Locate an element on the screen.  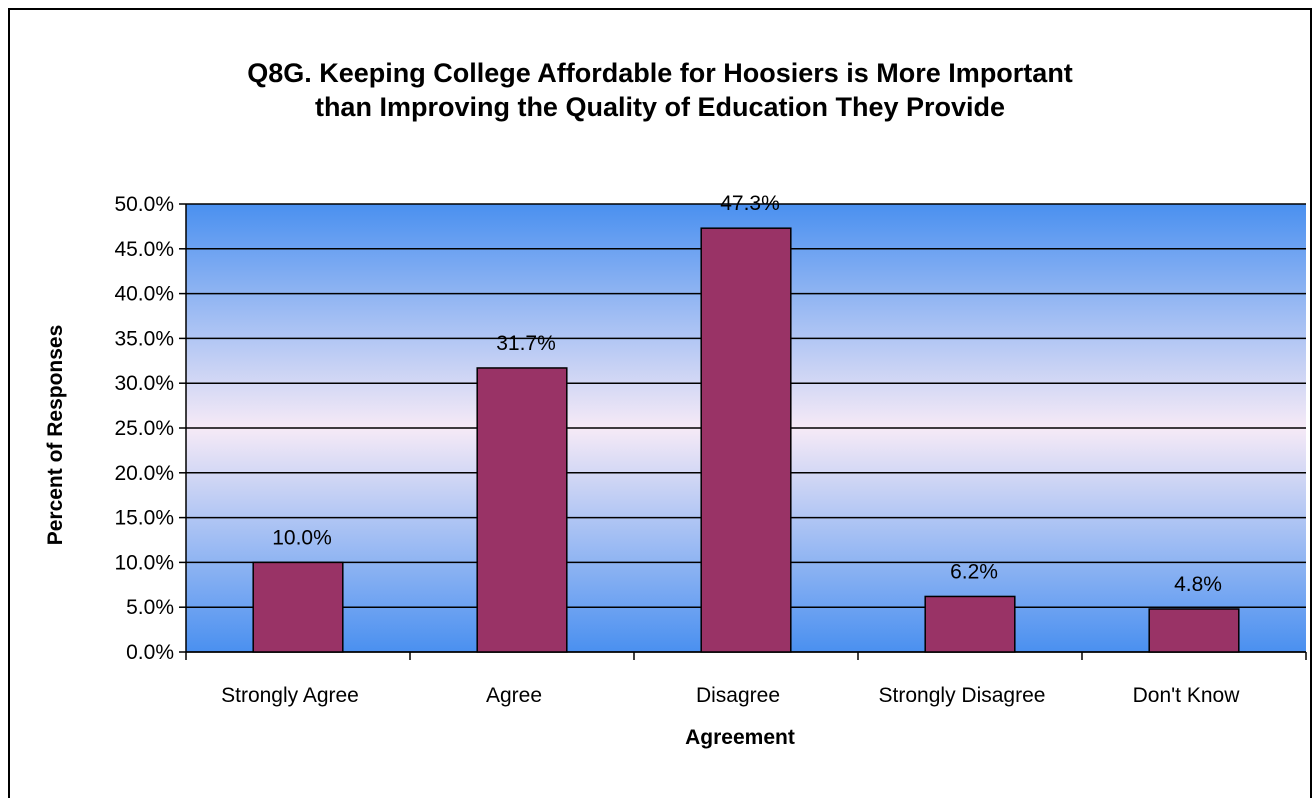
data-label: 31.7% is located at coordinates (526, 343).